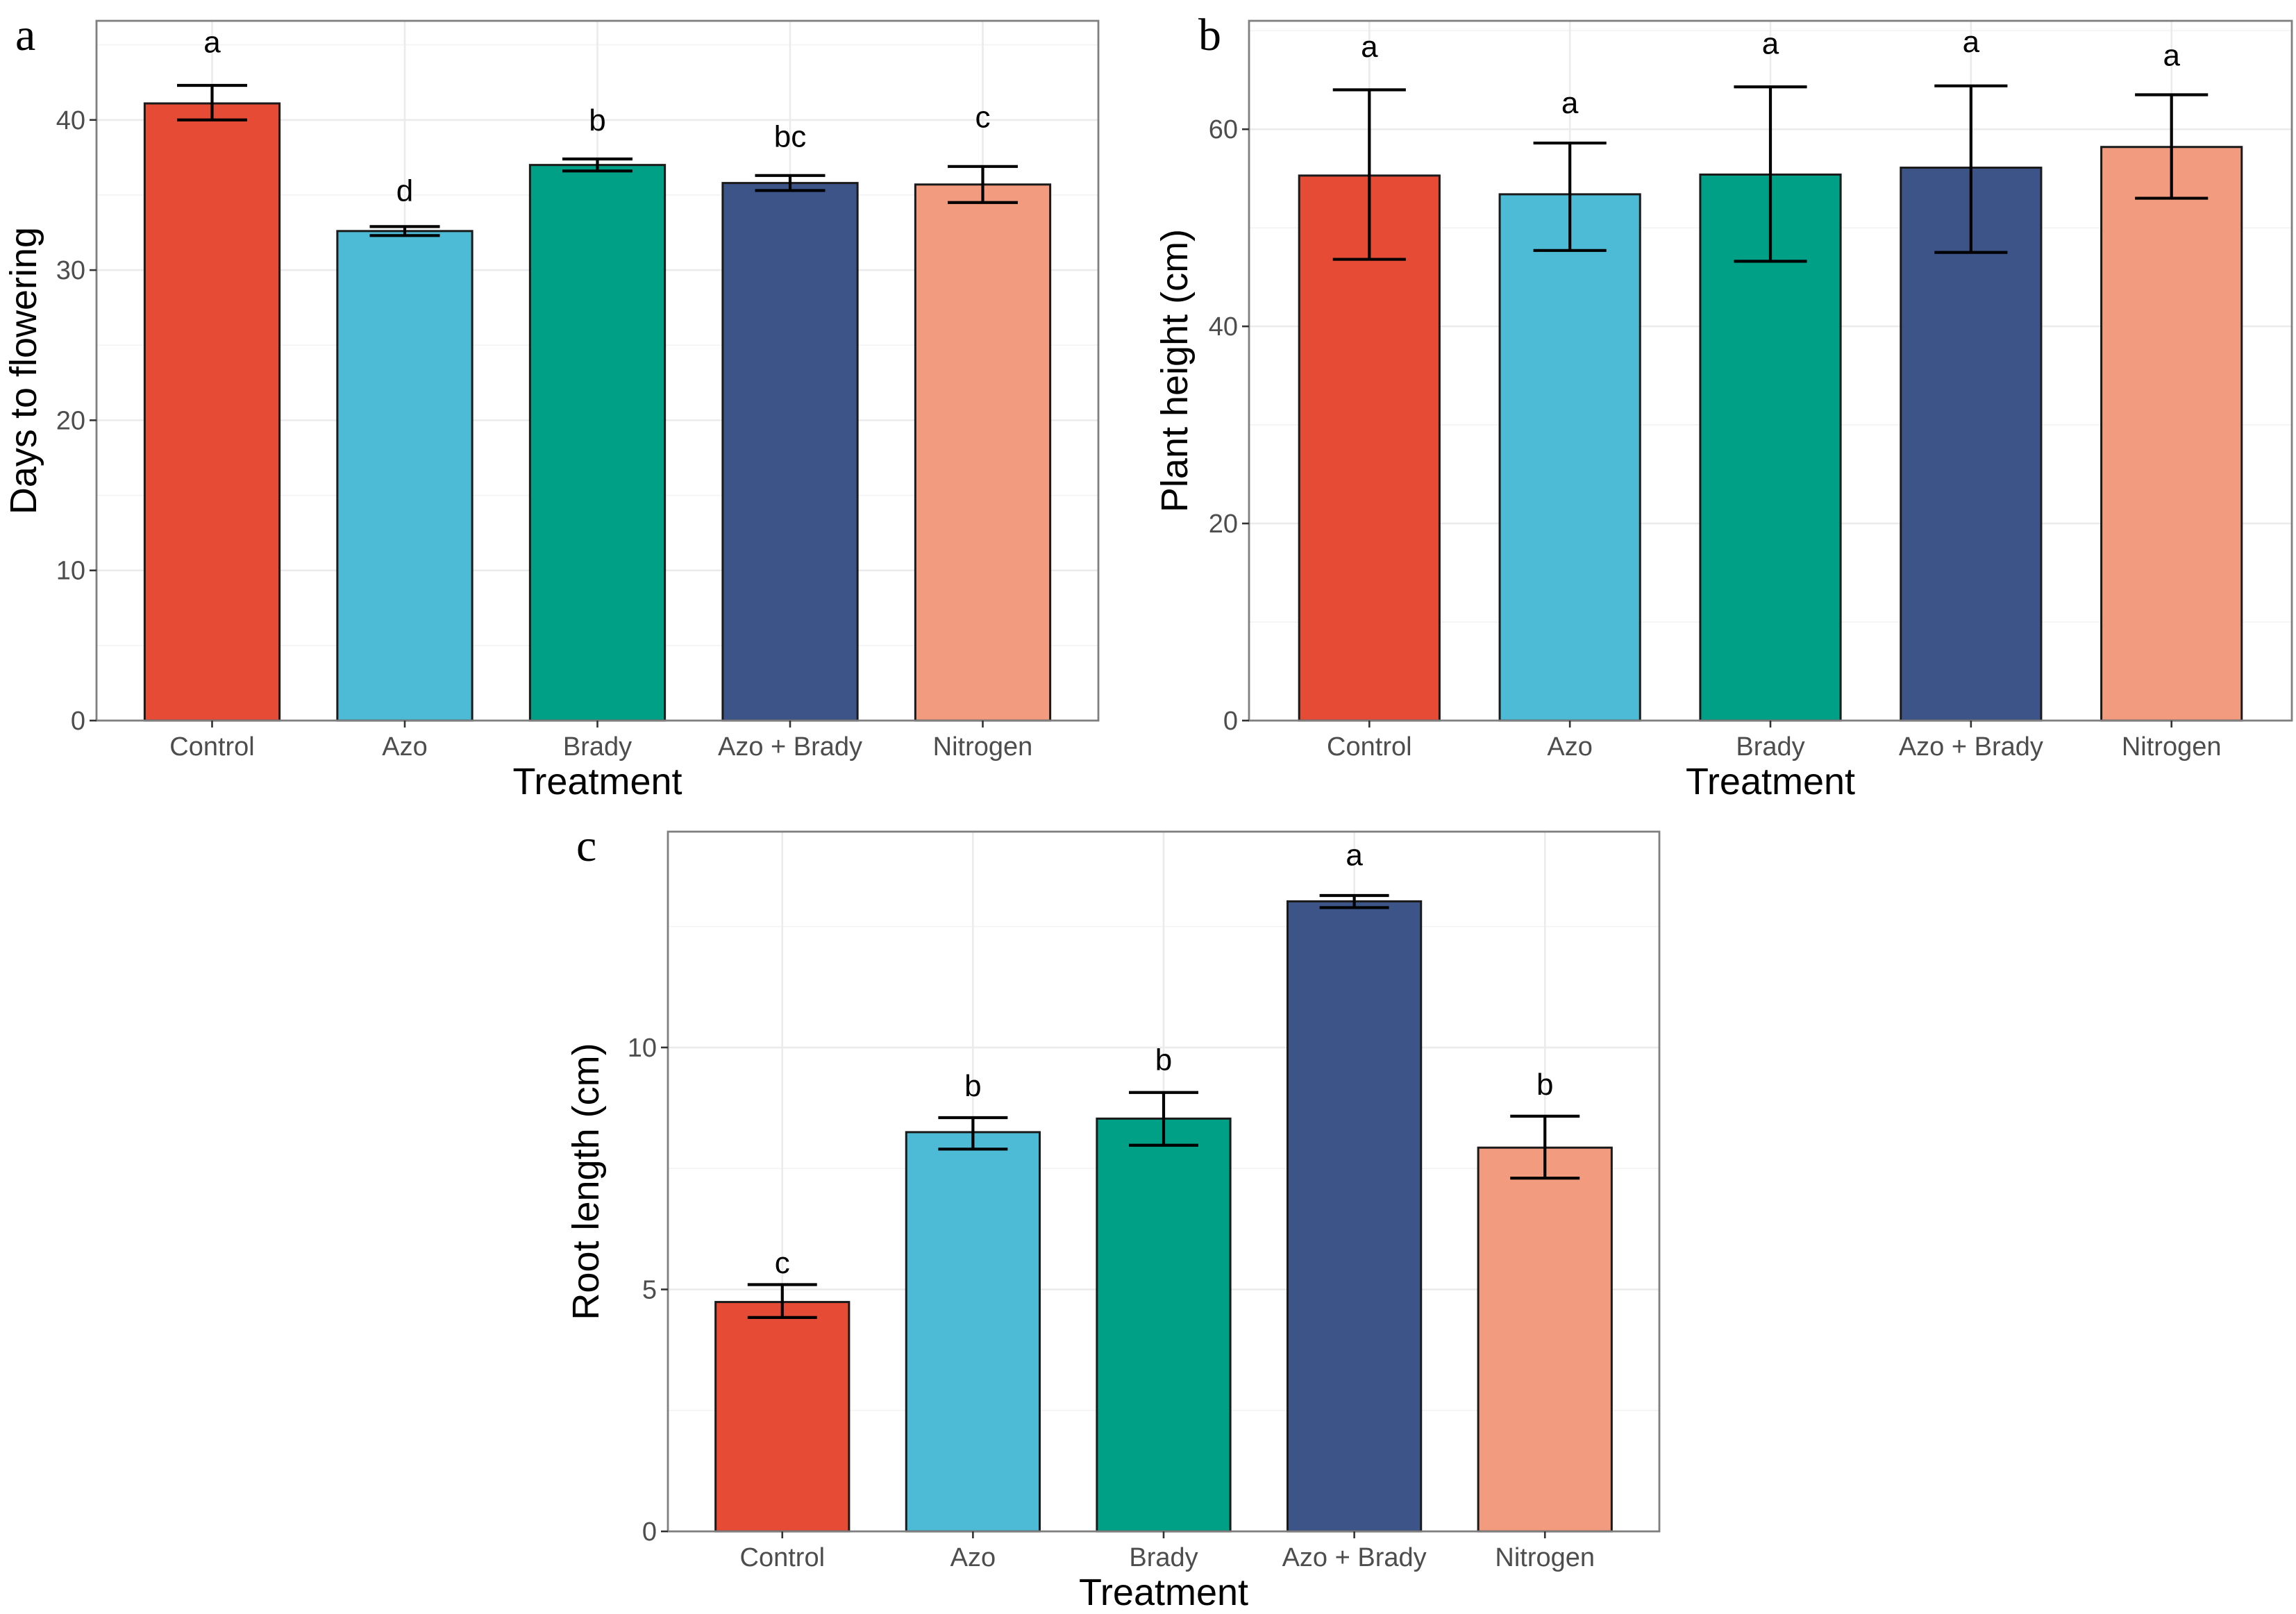 The width and height of the screenshot is (2296, 1614). I want to click on y-axis-title: Root length (cm), so click(586, 1181).